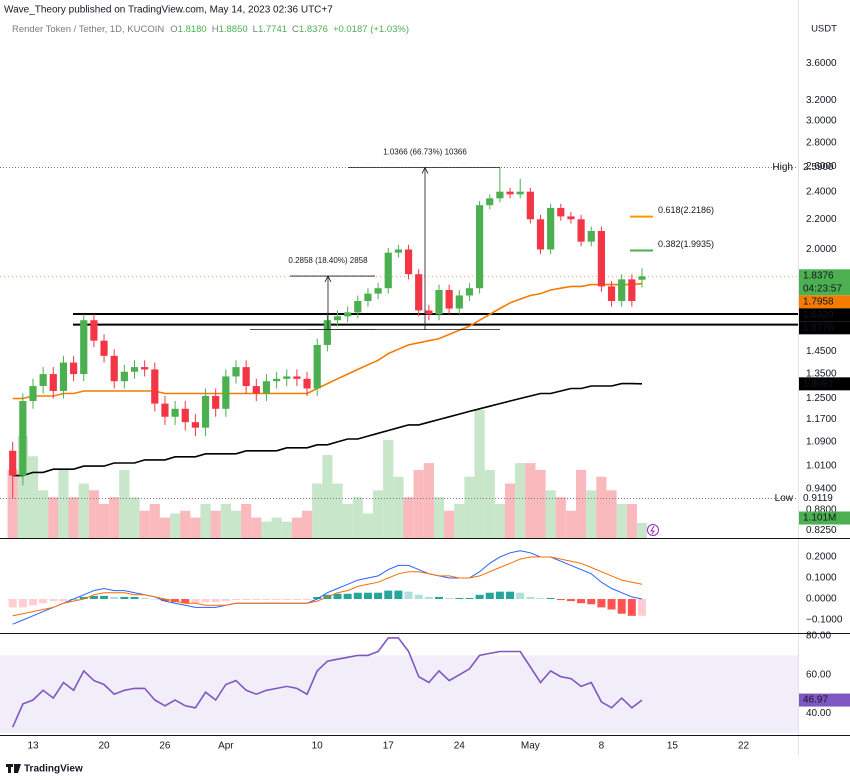 This screenshot has width=850, height=780. I want to click on footer-brand: TradingView, so click(53, 769).